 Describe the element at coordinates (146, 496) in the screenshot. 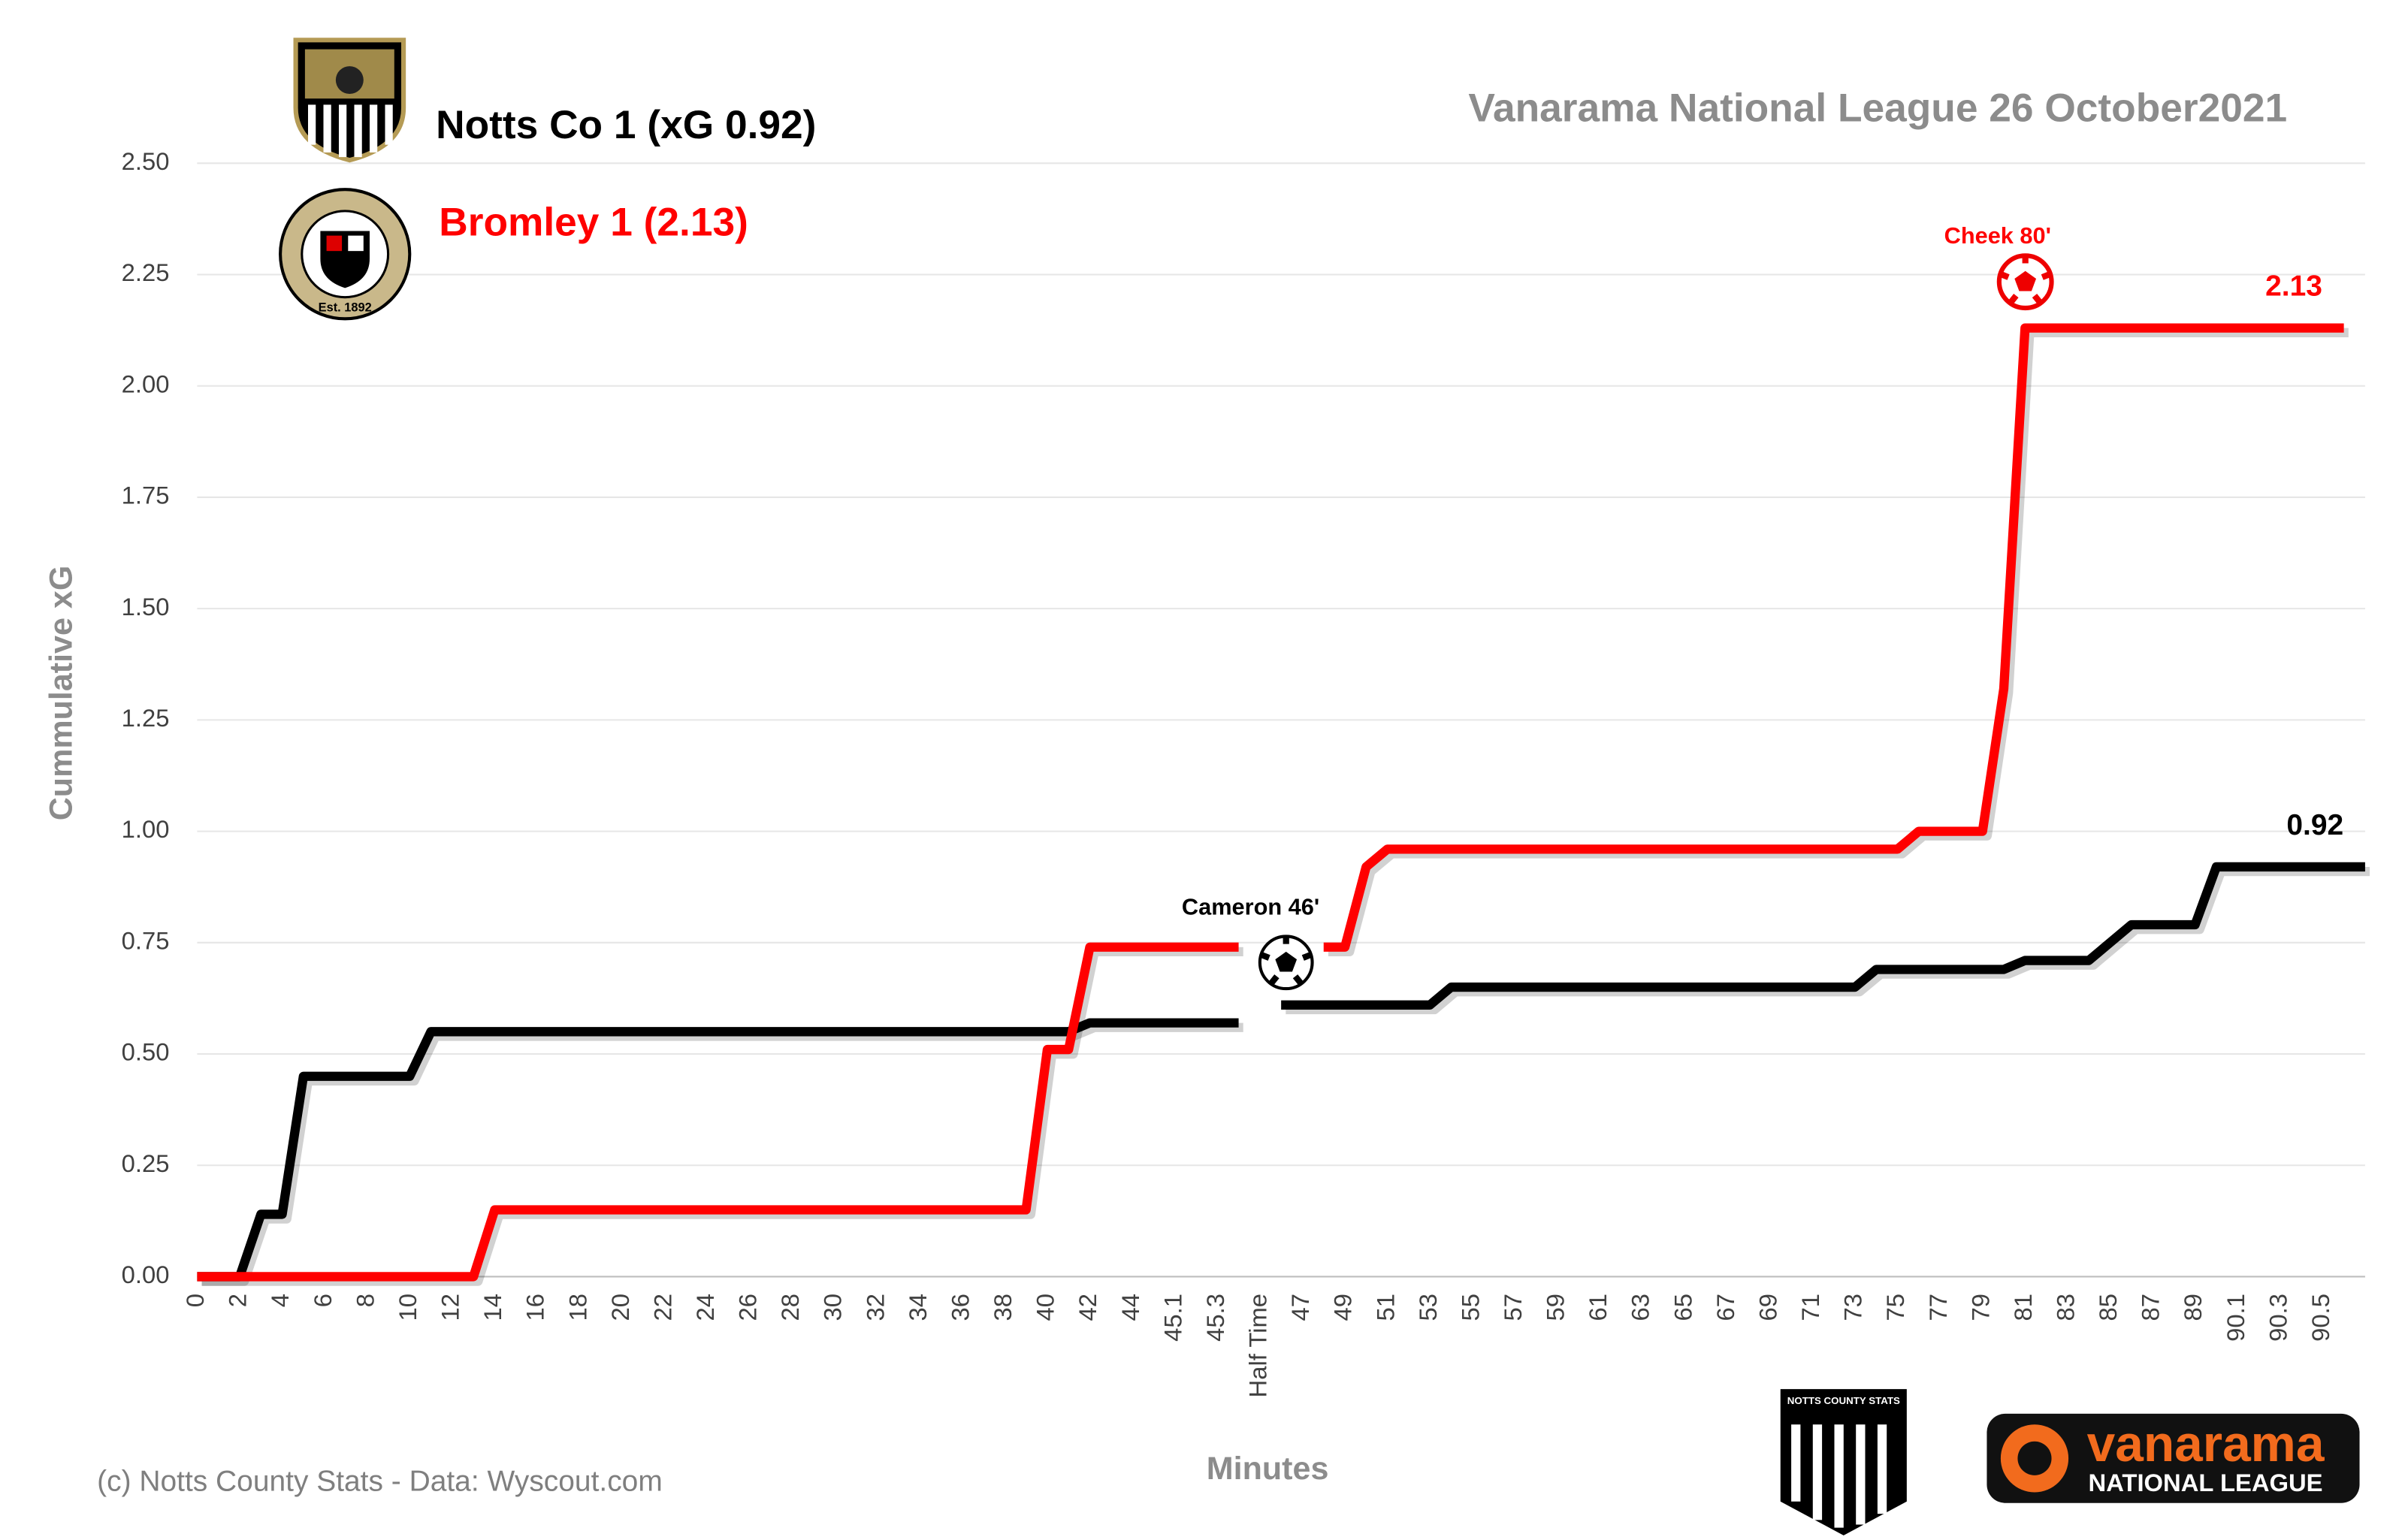

I see `y-tick-label: 1.75` at that location.